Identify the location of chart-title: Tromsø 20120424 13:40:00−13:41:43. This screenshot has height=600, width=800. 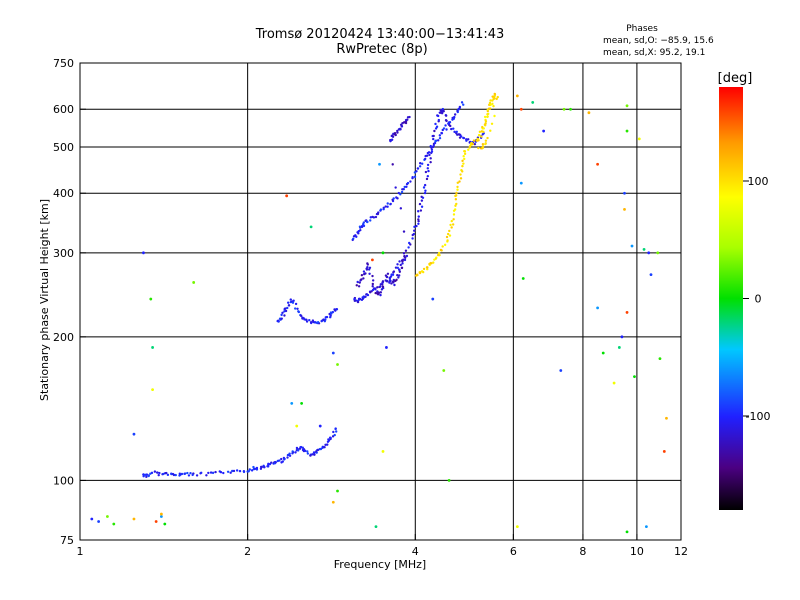
(380, 34).